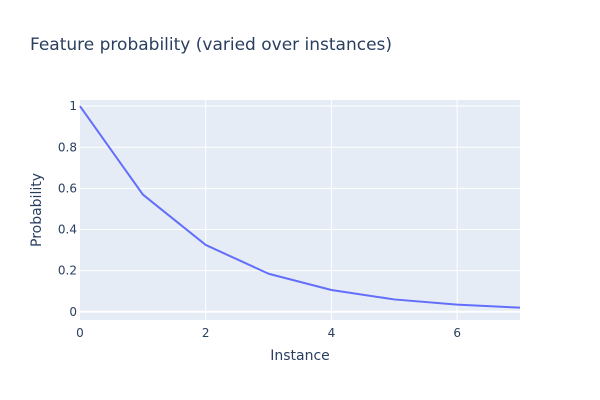  Describe the element at coordinates (457, 333) in the screenshot. I see `x-tick-label: 6` at that location.